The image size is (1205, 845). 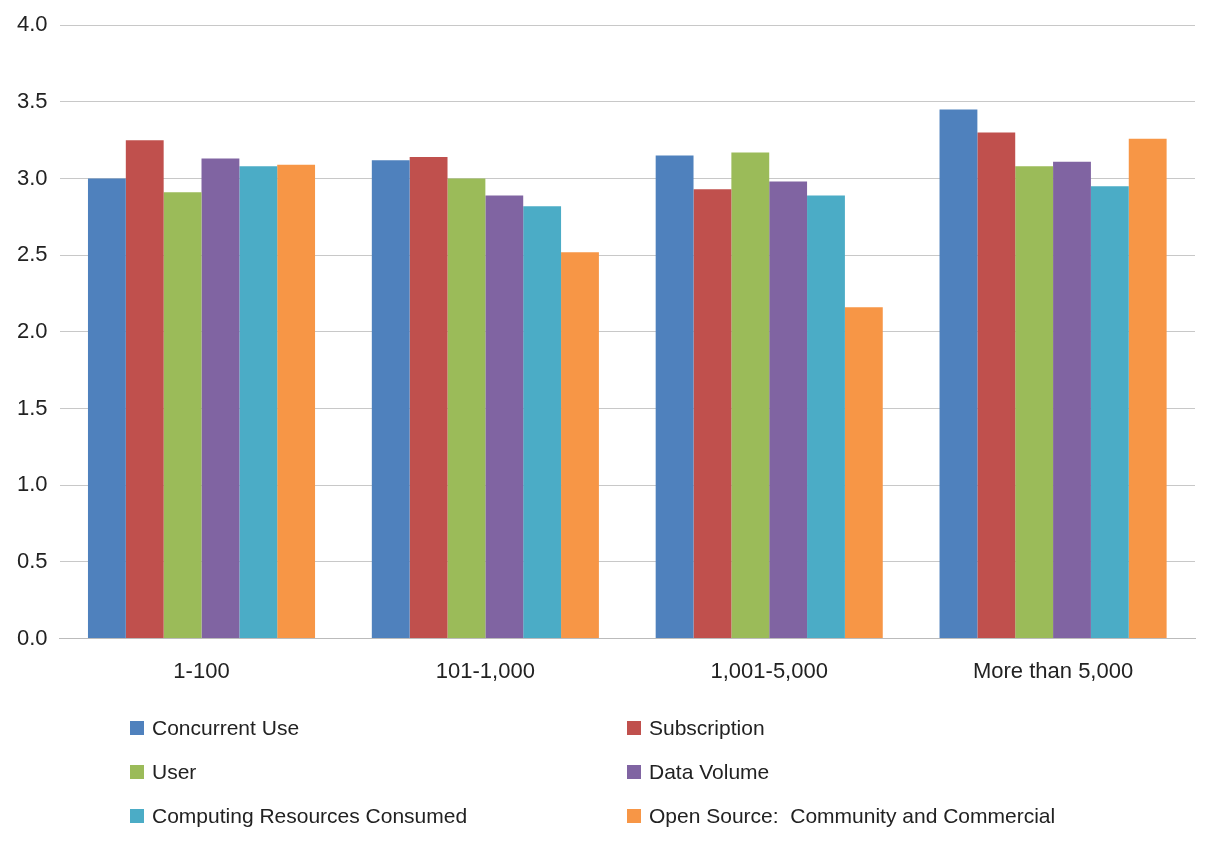 I want to click on y-tick-label: 2.5, so click(x=32, y=254).